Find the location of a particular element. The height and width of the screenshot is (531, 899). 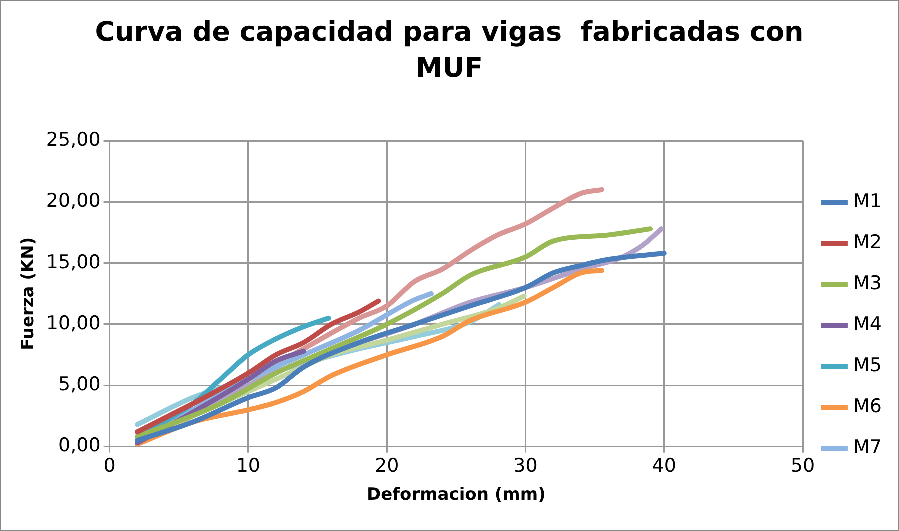

x-tick-label: 30 is located at coordinates (526, 466).